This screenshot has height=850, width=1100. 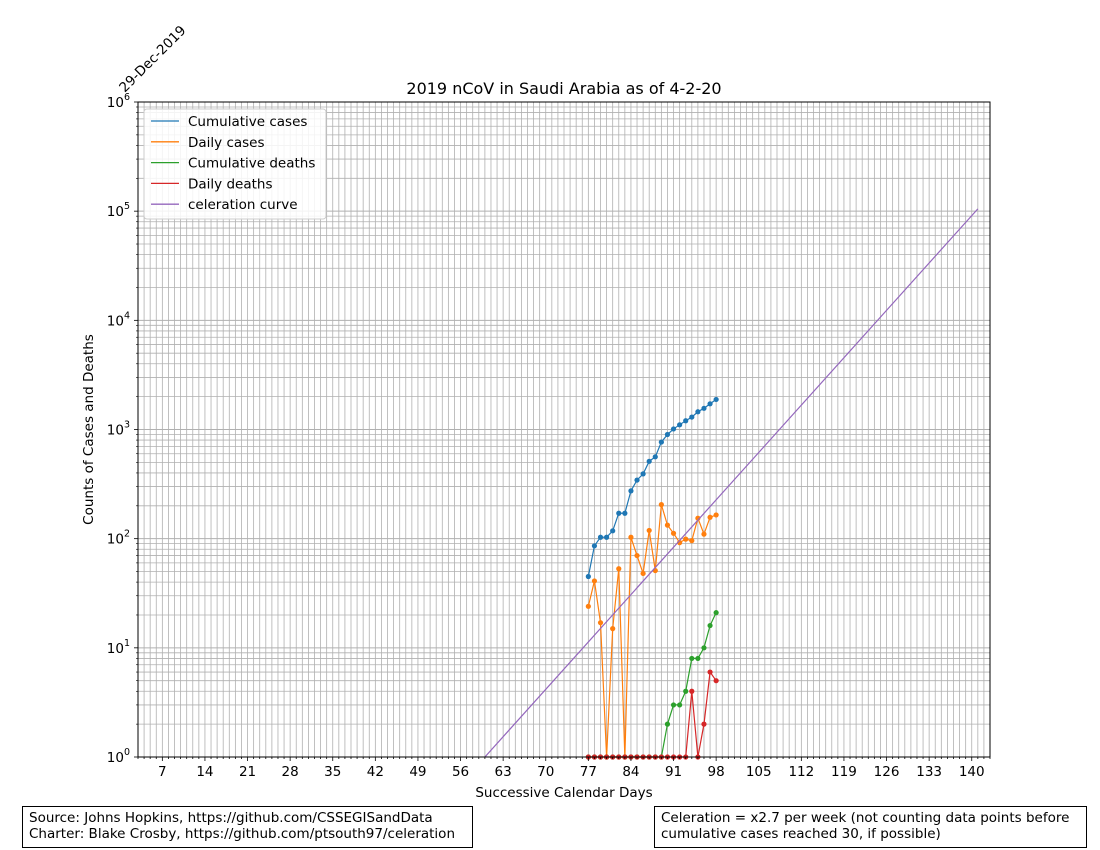 I want to click on x-tick-label: 70, so click(x=545, y=772).